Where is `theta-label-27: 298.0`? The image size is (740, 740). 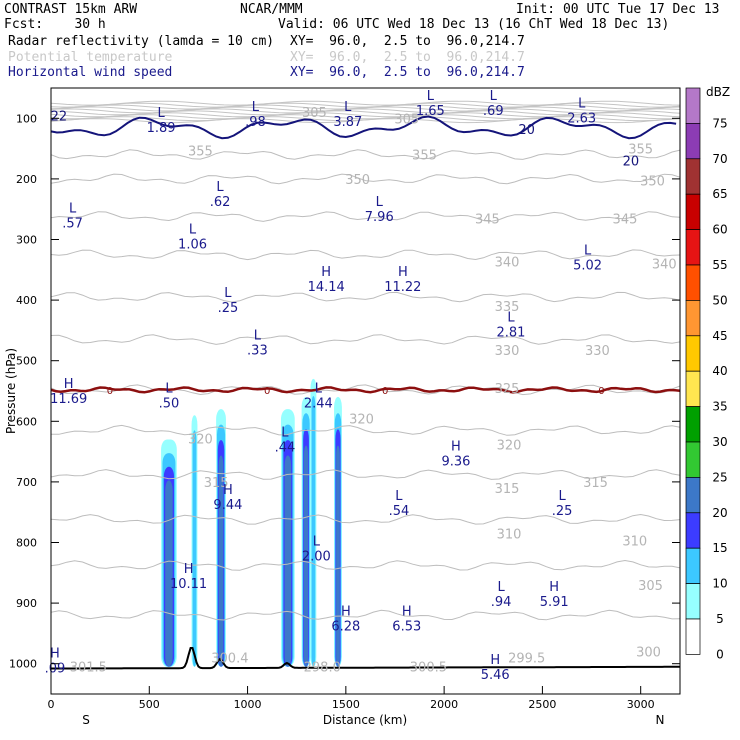 theta-label-27: 298.0 is located at coordinates (322, 668).